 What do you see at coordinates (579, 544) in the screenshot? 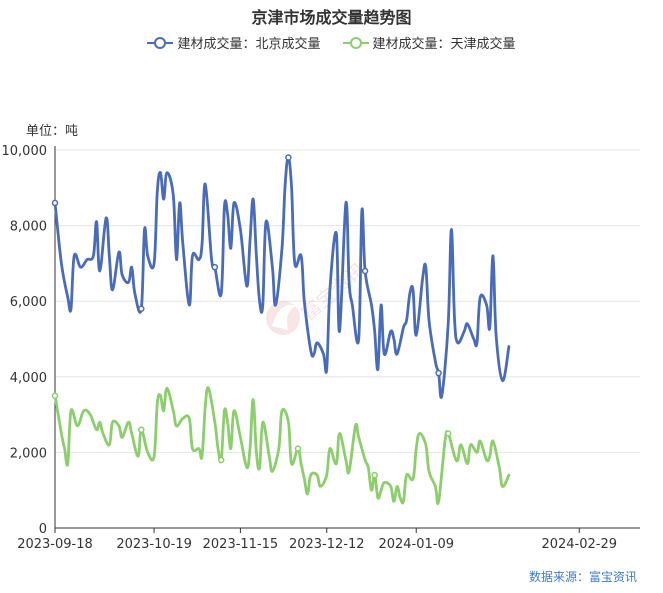
I see `x-tick-label: 2024-02-29` at bounding box center [579, 544].